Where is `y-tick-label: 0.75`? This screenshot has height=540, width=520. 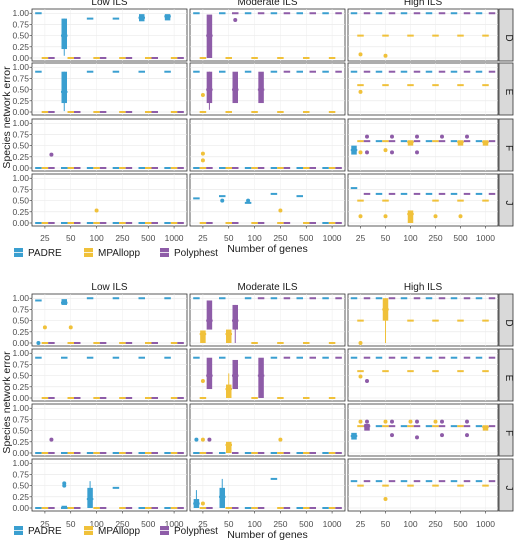
y-tick-label: 0.75 is located at coordinates (20, 189).